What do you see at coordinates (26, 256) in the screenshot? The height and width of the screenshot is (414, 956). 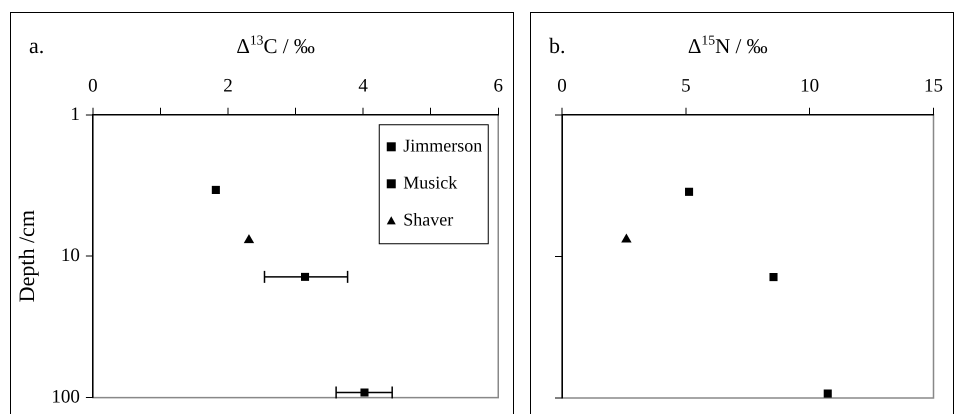 I see `y-axis-title: Depth /cm` at bounding box center [26, 256].